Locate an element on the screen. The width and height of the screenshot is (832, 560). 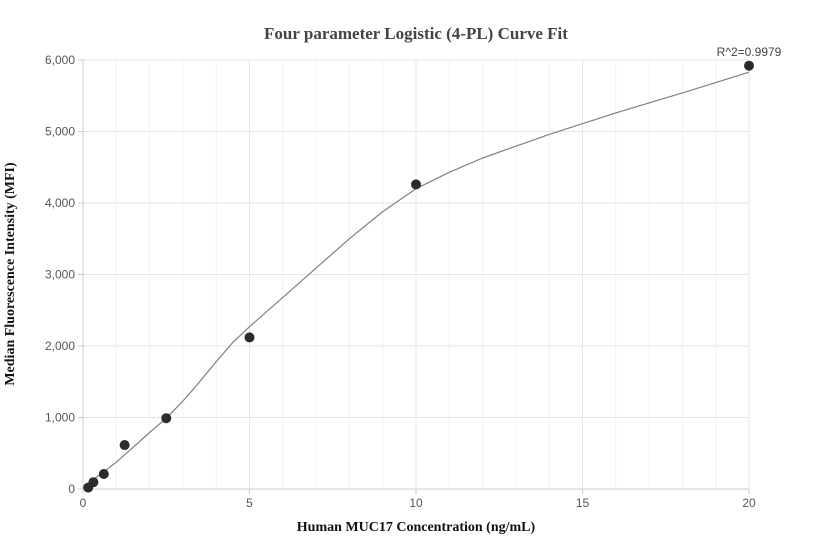
chart-title: Four parameter Logistic (4-PL) Curve Fit is located at coordinates (416, 33).